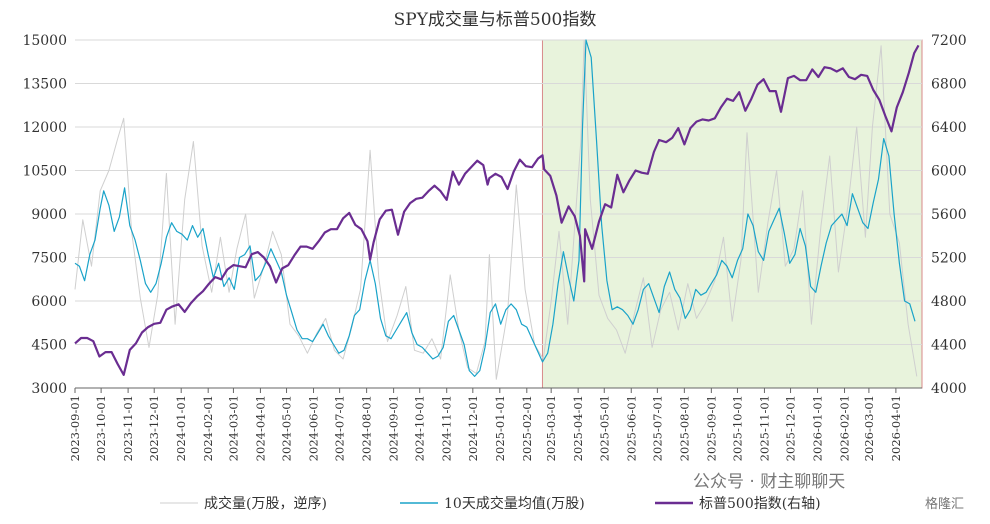 This screenshot has height=524, width=990. Describe the element at coordinates (44, 128) in the screenshot. I see `left-tick-label-6: 12000` at that location.